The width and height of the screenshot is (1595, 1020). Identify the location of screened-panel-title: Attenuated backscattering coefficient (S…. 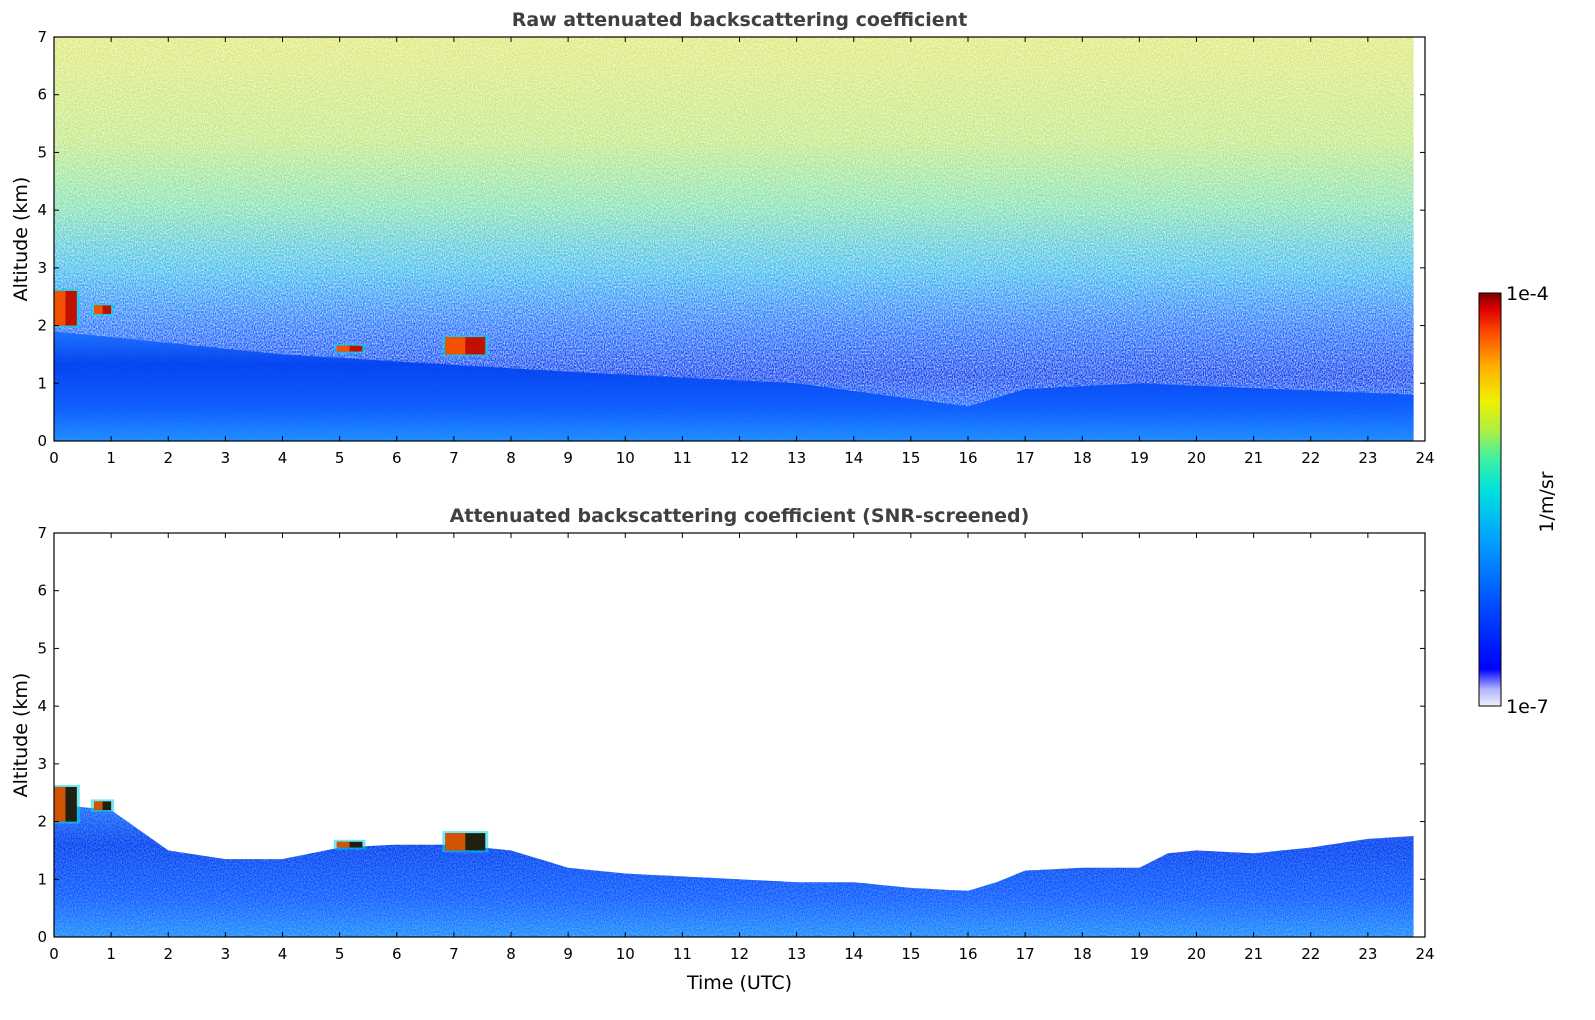
(740, 516).